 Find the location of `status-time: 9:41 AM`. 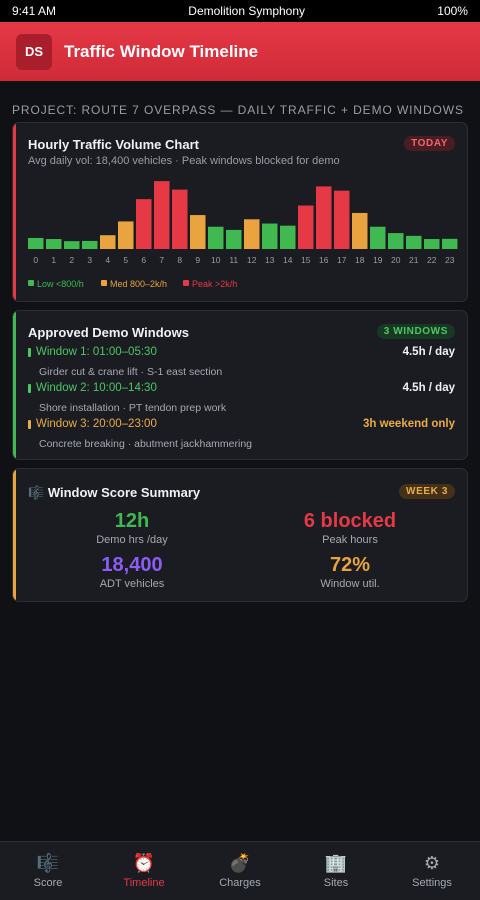

status-time: 9:41 AM is located at coordinates (34, 11).